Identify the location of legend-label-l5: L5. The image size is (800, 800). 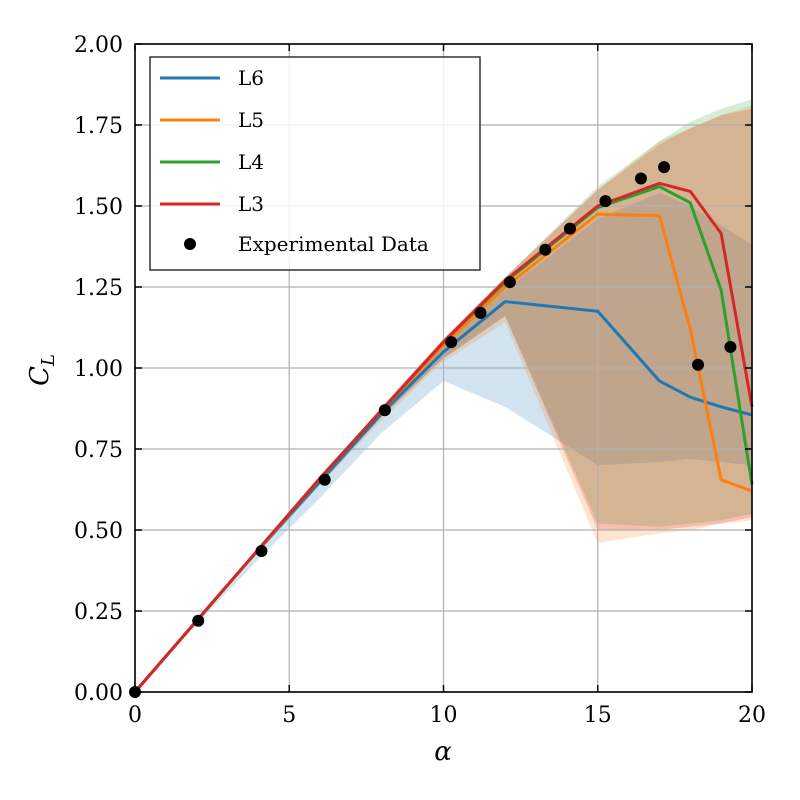
(251, 120).